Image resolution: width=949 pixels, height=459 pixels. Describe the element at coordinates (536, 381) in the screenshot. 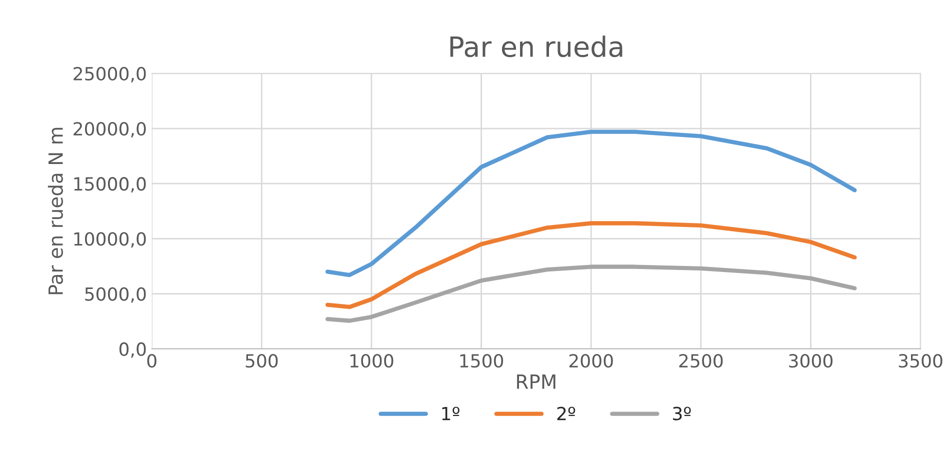

I see `x-axis-title: RPM` at that location.